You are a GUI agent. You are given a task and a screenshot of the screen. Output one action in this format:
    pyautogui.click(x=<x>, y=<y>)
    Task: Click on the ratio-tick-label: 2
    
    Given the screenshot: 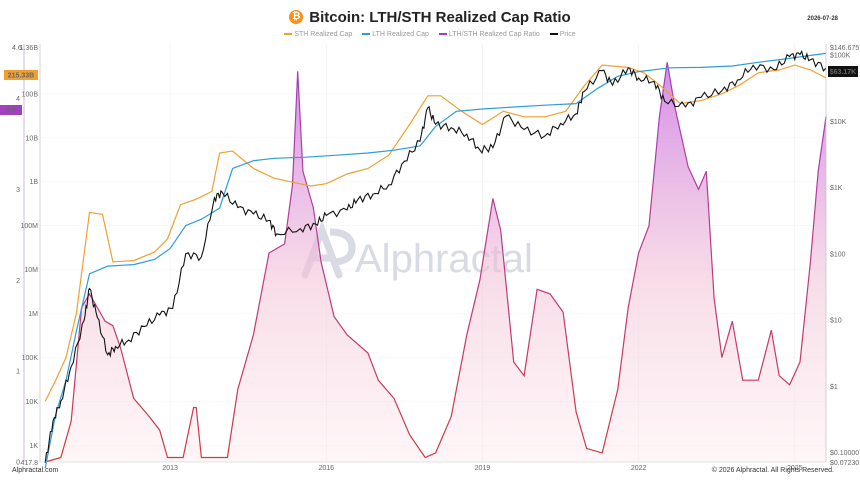 What is the action you would take?
    pyautogui.click(x=18, y=281)
    